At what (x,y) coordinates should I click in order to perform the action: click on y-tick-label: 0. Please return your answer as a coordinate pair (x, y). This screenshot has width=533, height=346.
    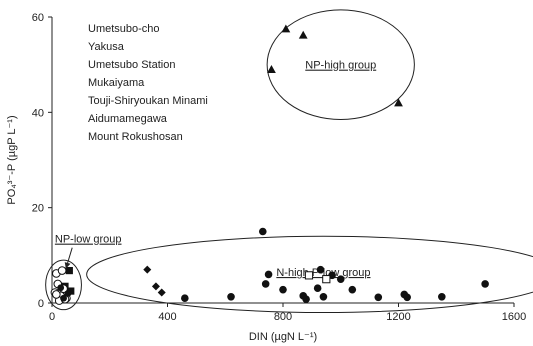
    Looking at the image, I should click on (41, 304).